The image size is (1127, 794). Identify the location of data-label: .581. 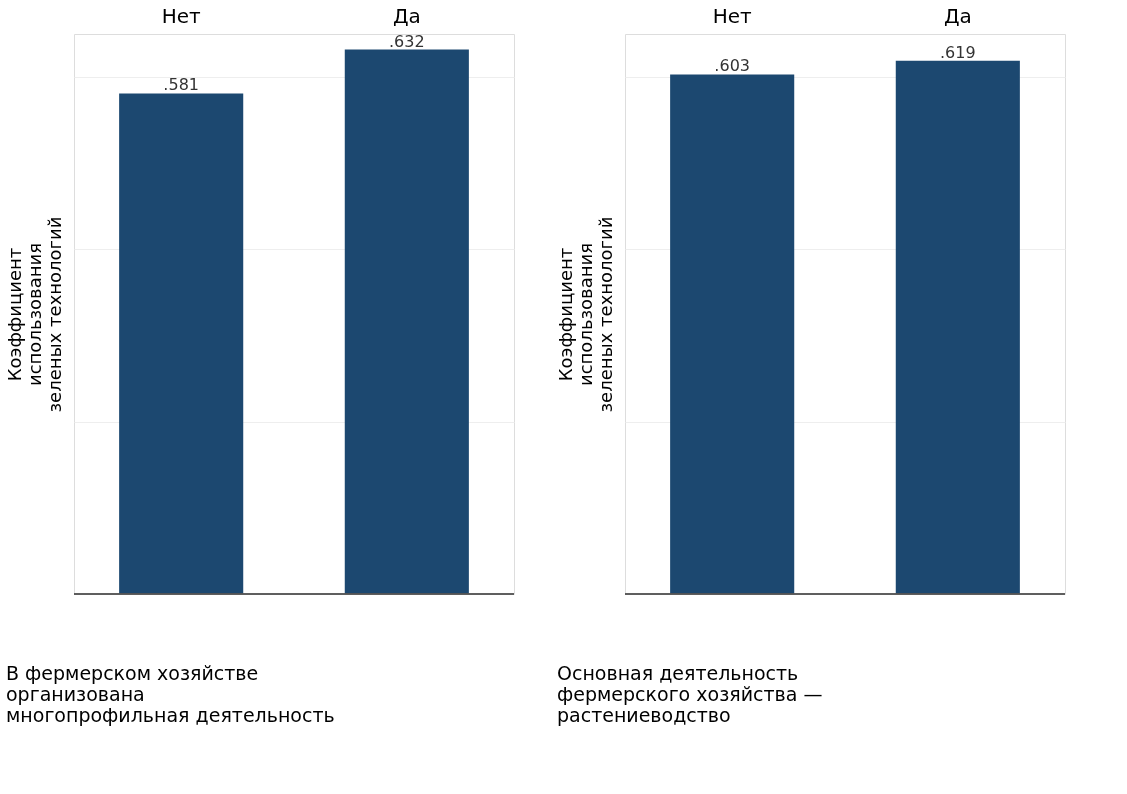
(181, 85).